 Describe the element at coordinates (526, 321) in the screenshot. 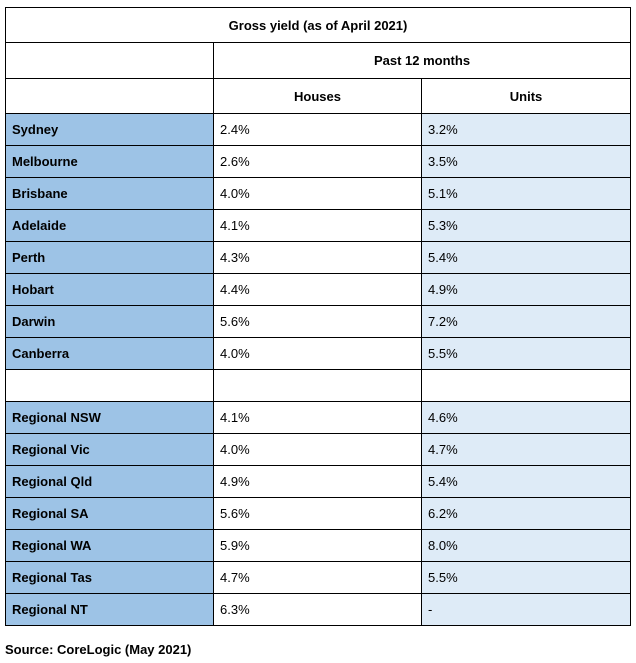

I see `units-cell: 7.2%` at that location.